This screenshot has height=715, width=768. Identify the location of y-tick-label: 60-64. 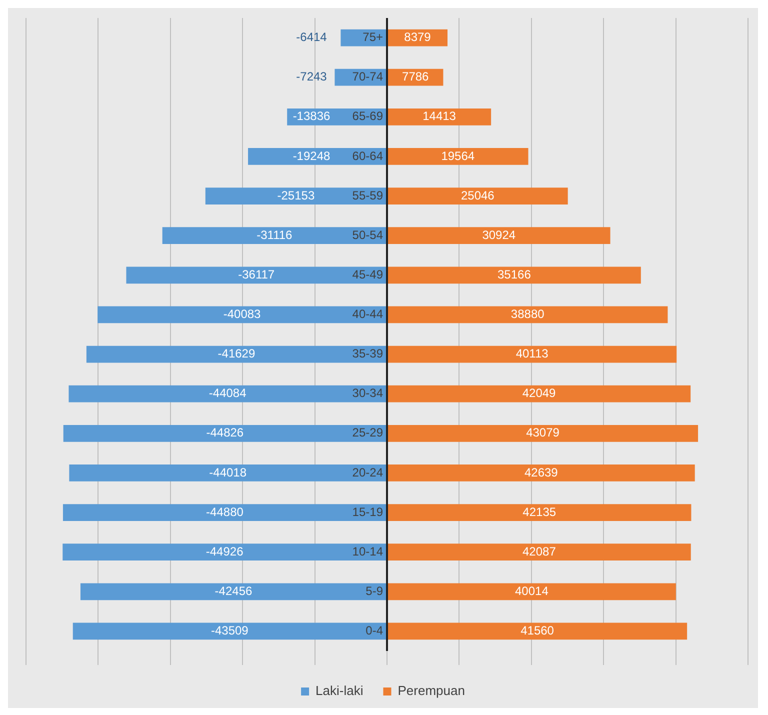
(368, 155).